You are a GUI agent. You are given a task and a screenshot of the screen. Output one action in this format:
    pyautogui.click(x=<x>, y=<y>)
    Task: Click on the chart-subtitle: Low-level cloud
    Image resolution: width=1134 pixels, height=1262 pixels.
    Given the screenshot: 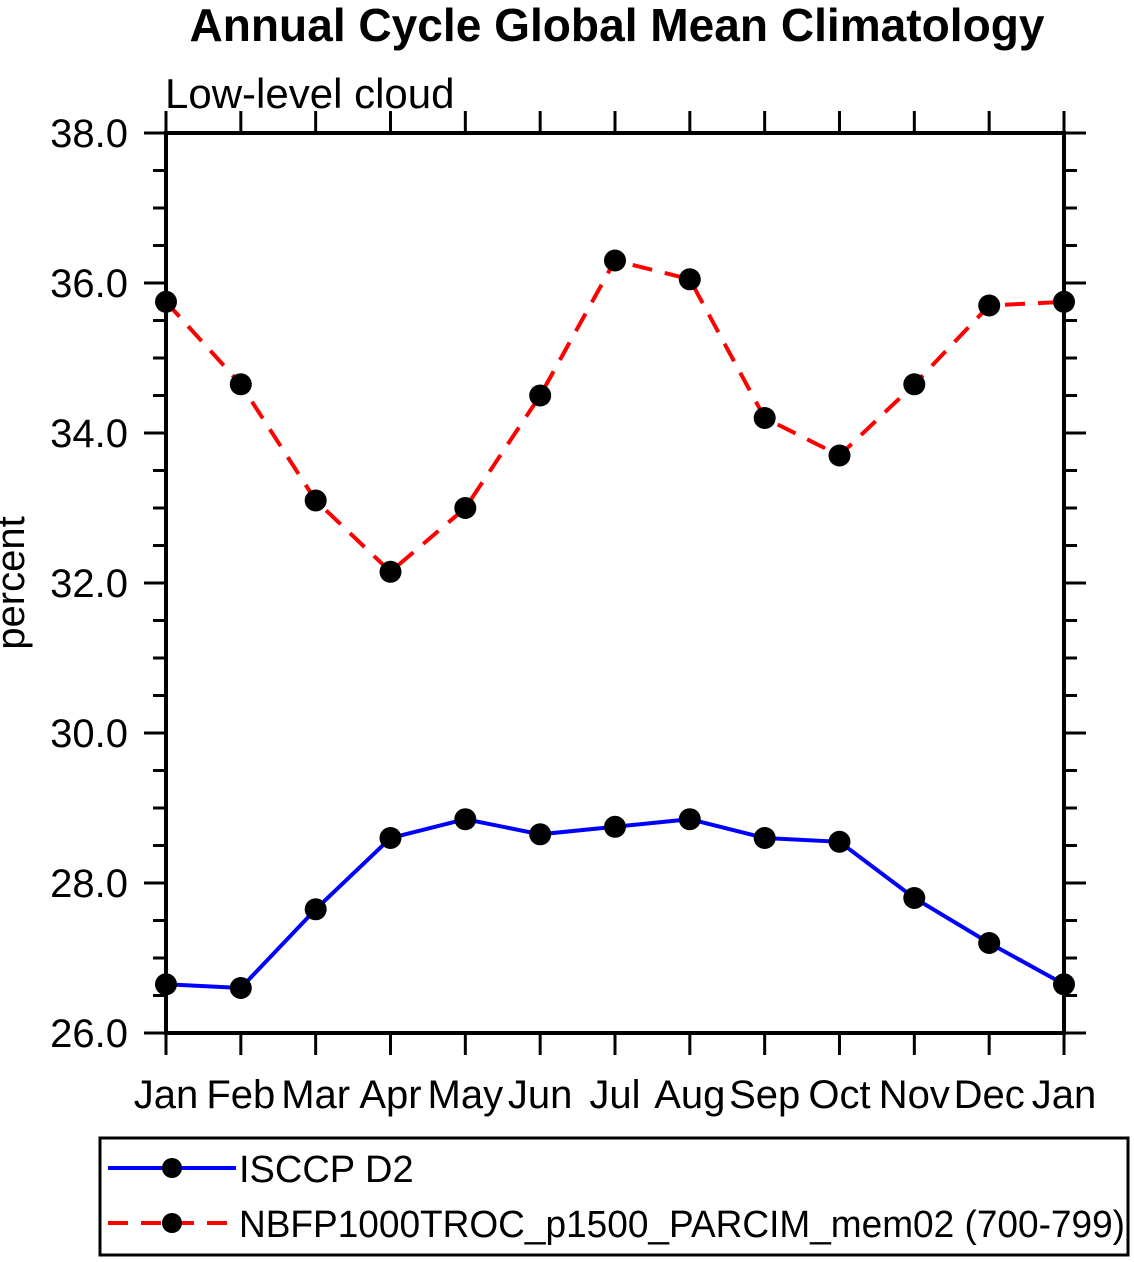 What is the action you would take?
    pyautogui.click(x=310, y=93)
    